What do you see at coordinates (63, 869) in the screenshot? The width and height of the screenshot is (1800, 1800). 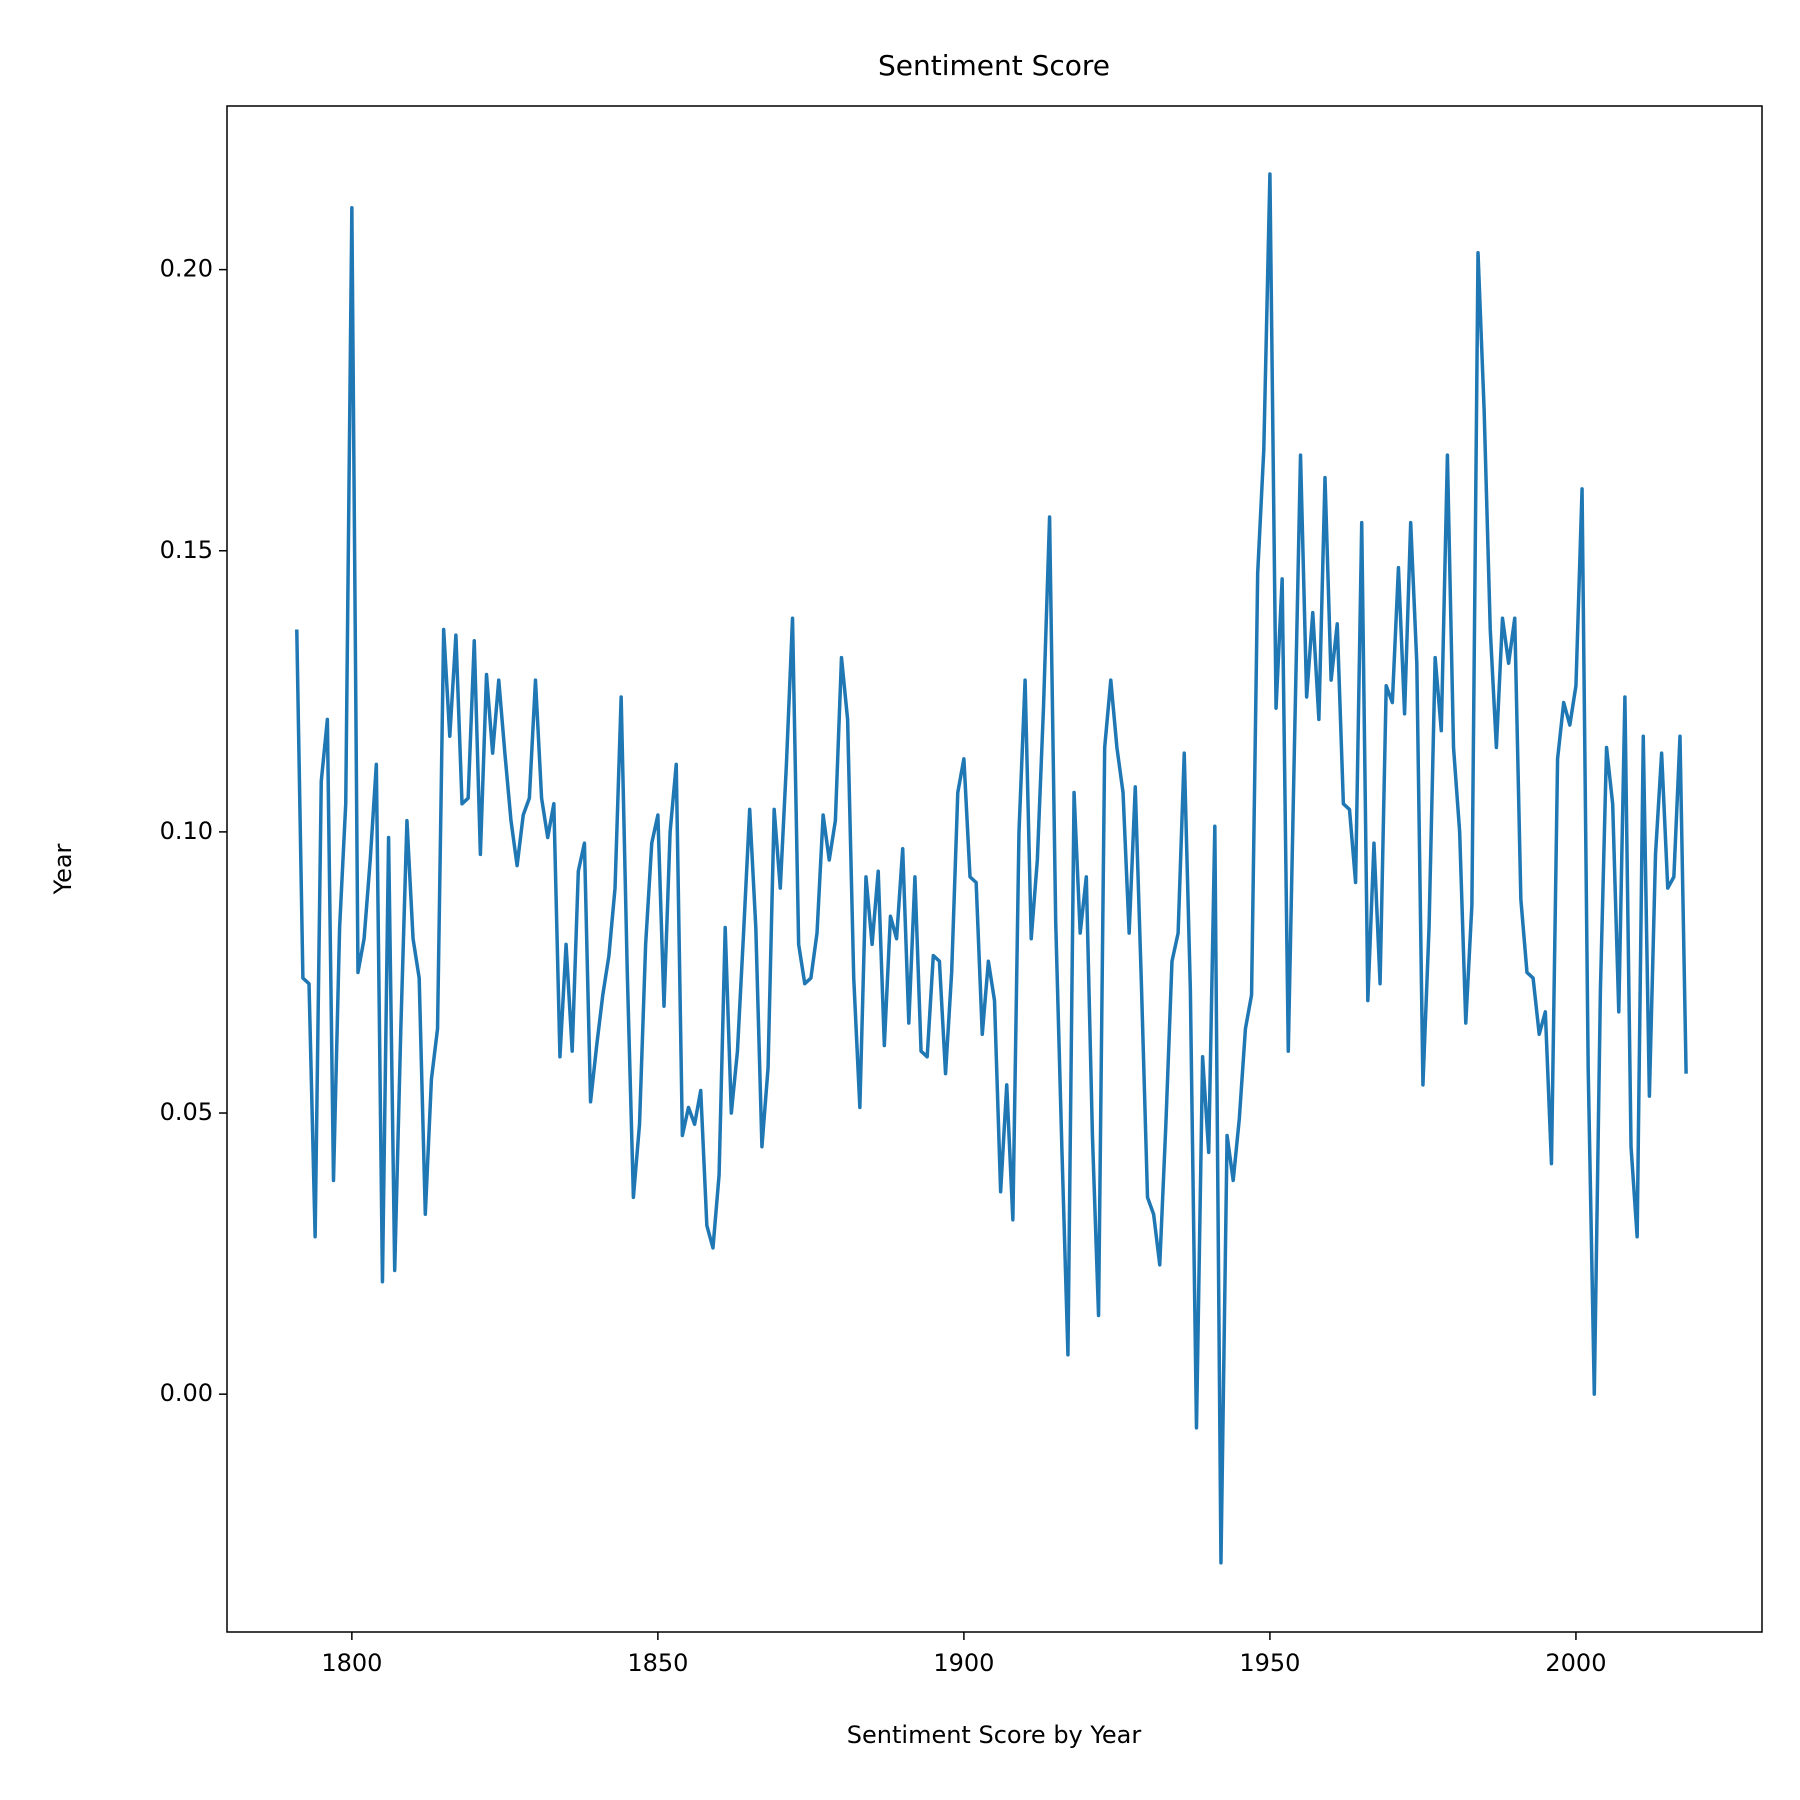 I see `y-axis-label: Year` at bounding box center [63, 869].